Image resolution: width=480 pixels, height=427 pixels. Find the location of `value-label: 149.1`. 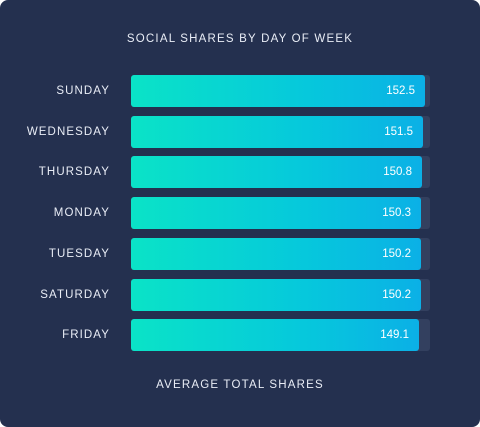

value-label: 149.1 is located at coordinates (394, 335).